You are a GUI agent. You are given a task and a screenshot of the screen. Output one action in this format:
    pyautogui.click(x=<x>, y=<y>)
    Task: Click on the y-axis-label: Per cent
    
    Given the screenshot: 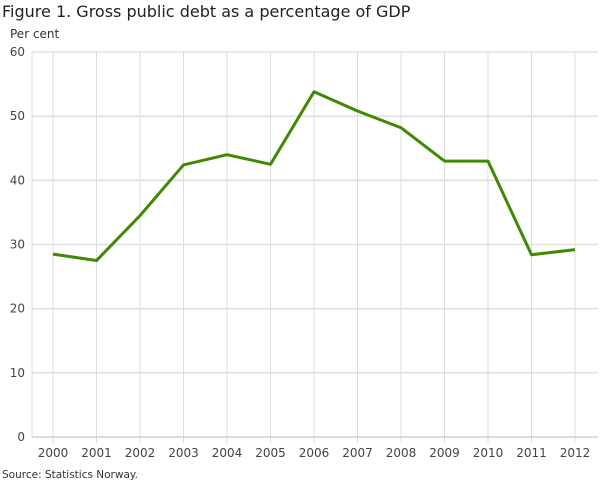 What is the action you would take?
    pyautogui.click(x=35, y=34)
    